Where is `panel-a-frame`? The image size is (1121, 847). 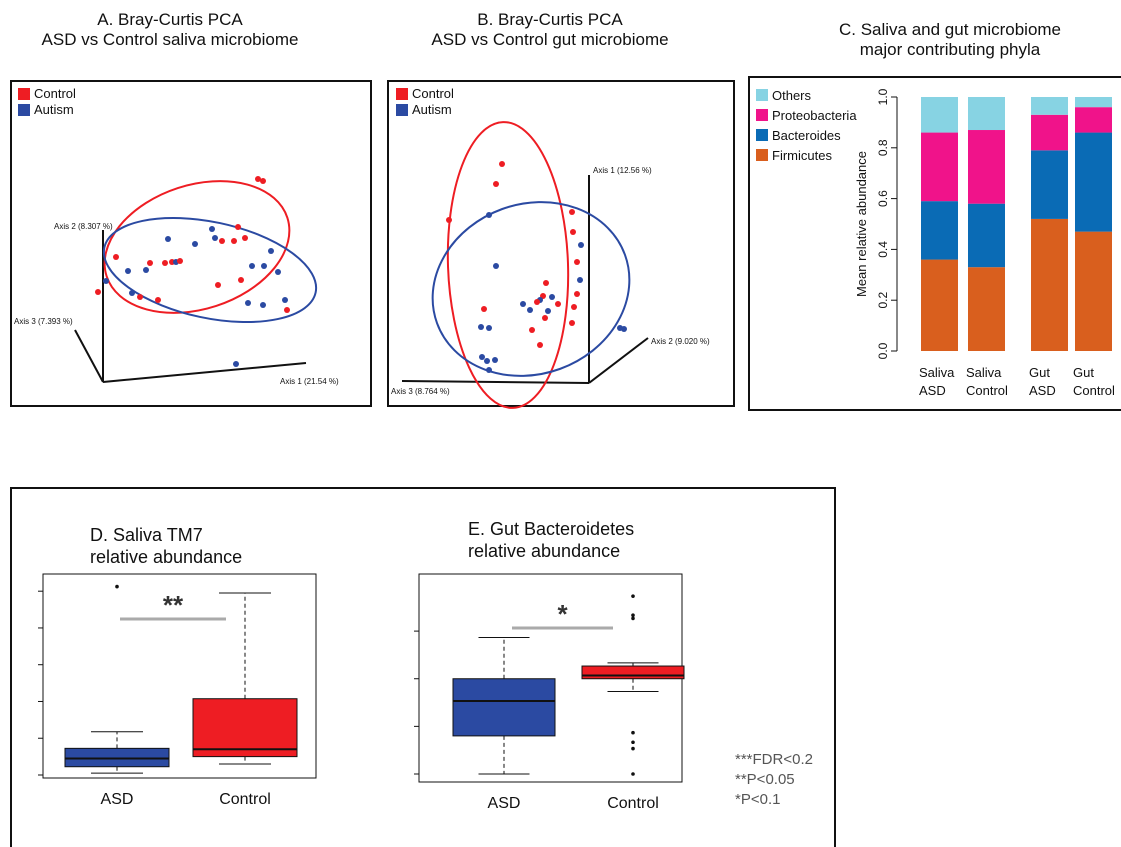
panel-a-frame is located at coordinates (191, 243).